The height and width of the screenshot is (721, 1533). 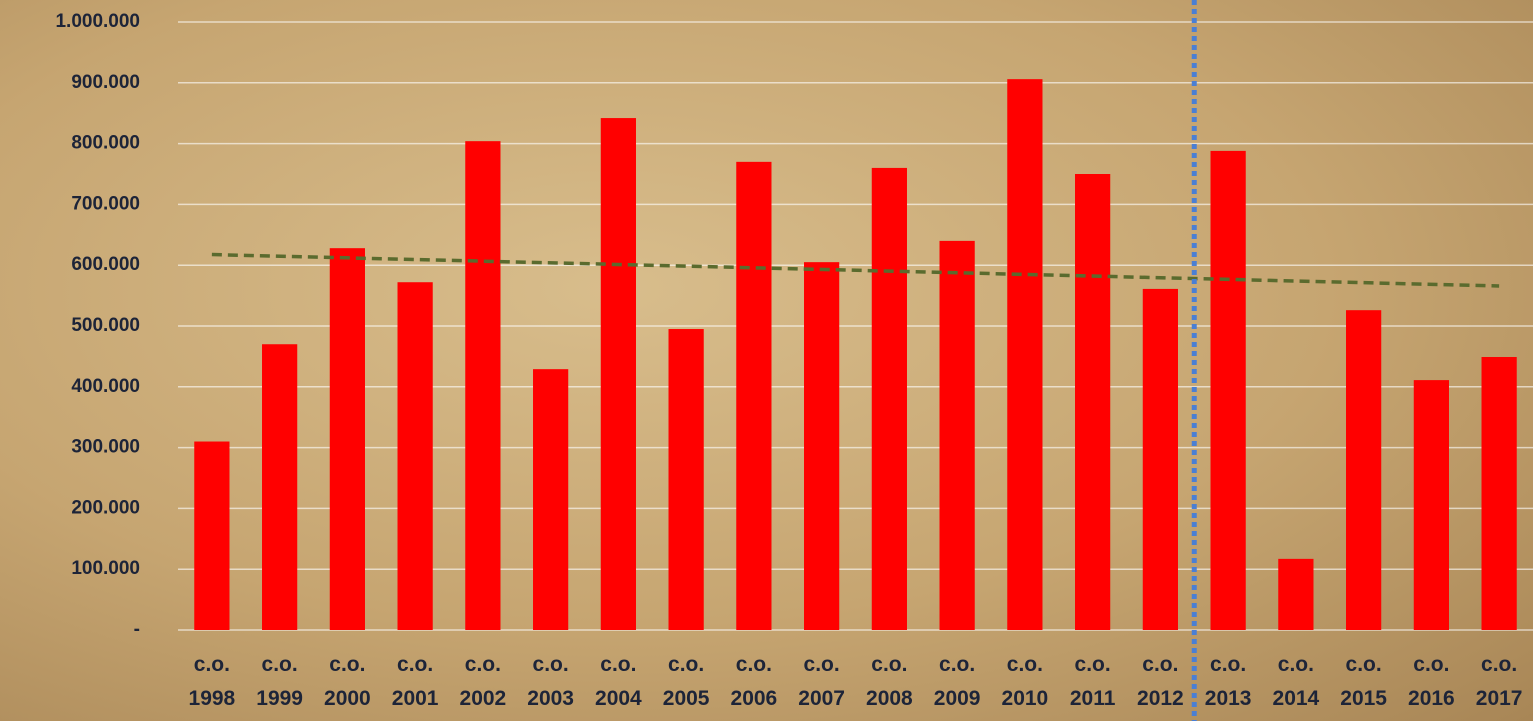 I want to click on y-tick-label: 300.000, so click(x=105, y=447).